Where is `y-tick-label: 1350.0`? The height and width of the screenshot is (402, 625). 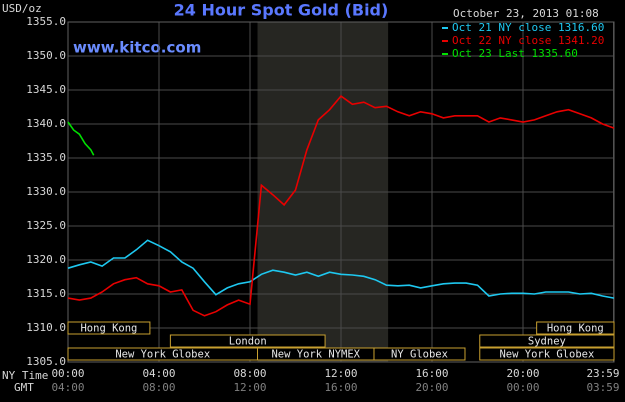
y-tick-label: 1350.0 is located at coordinates (46, 55).